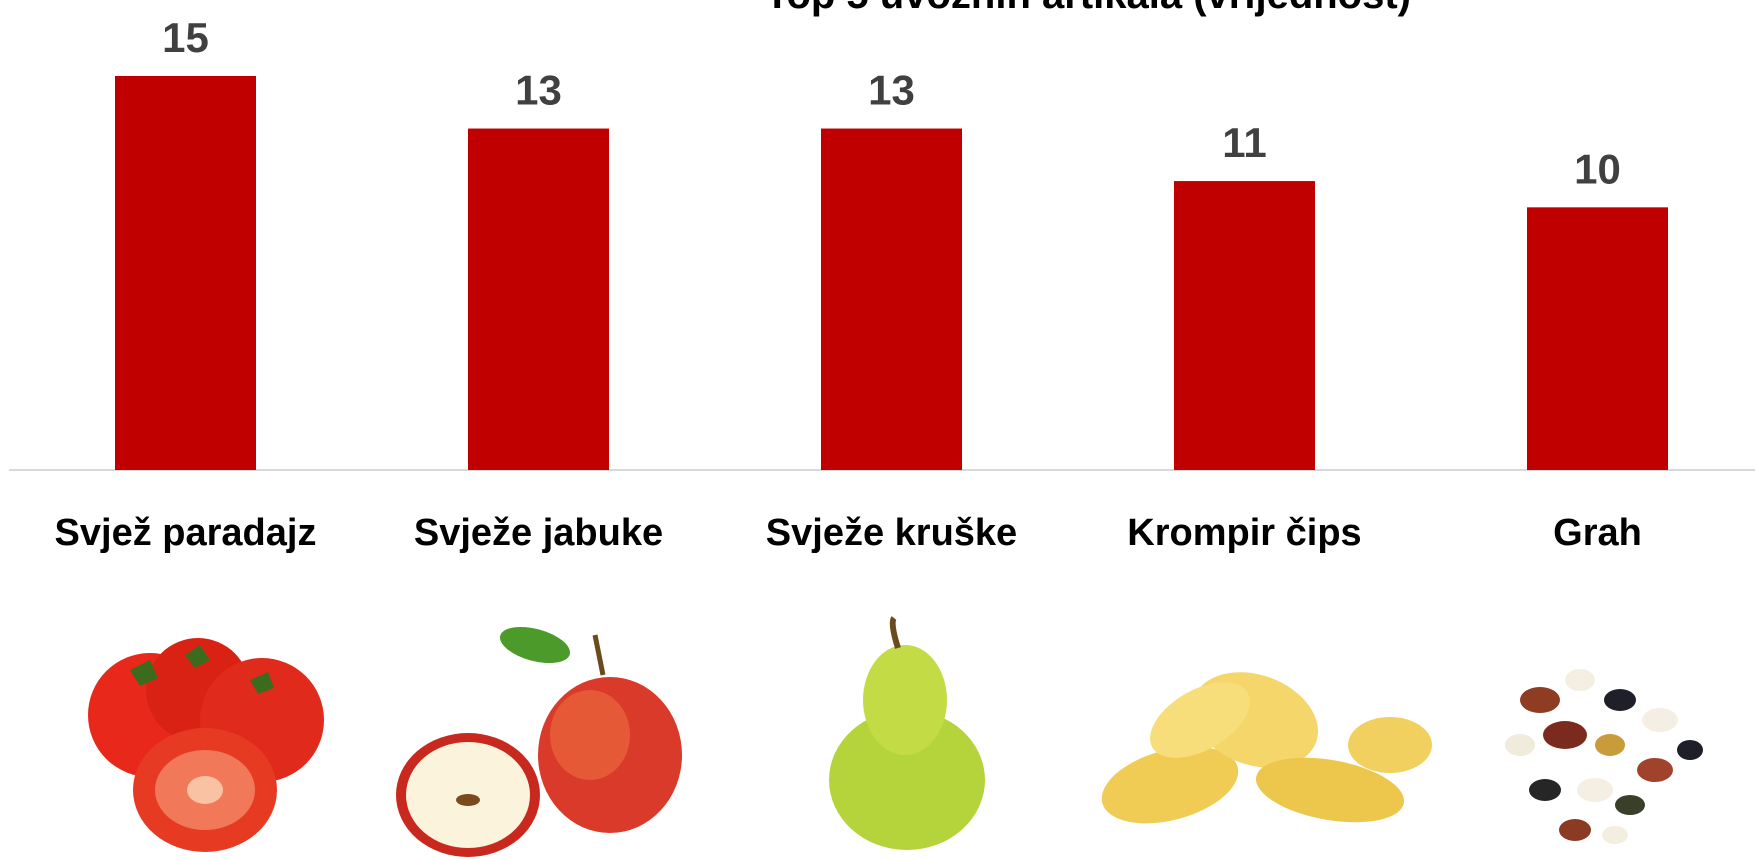 The height and width of the screenshot is (860, 1755). What do you see at coordinates (1088, 8) in the screenshot?
I see `chart-title: Top 5 uvoznih artikala (vrijednost)` at bounding box center [1088, 8].